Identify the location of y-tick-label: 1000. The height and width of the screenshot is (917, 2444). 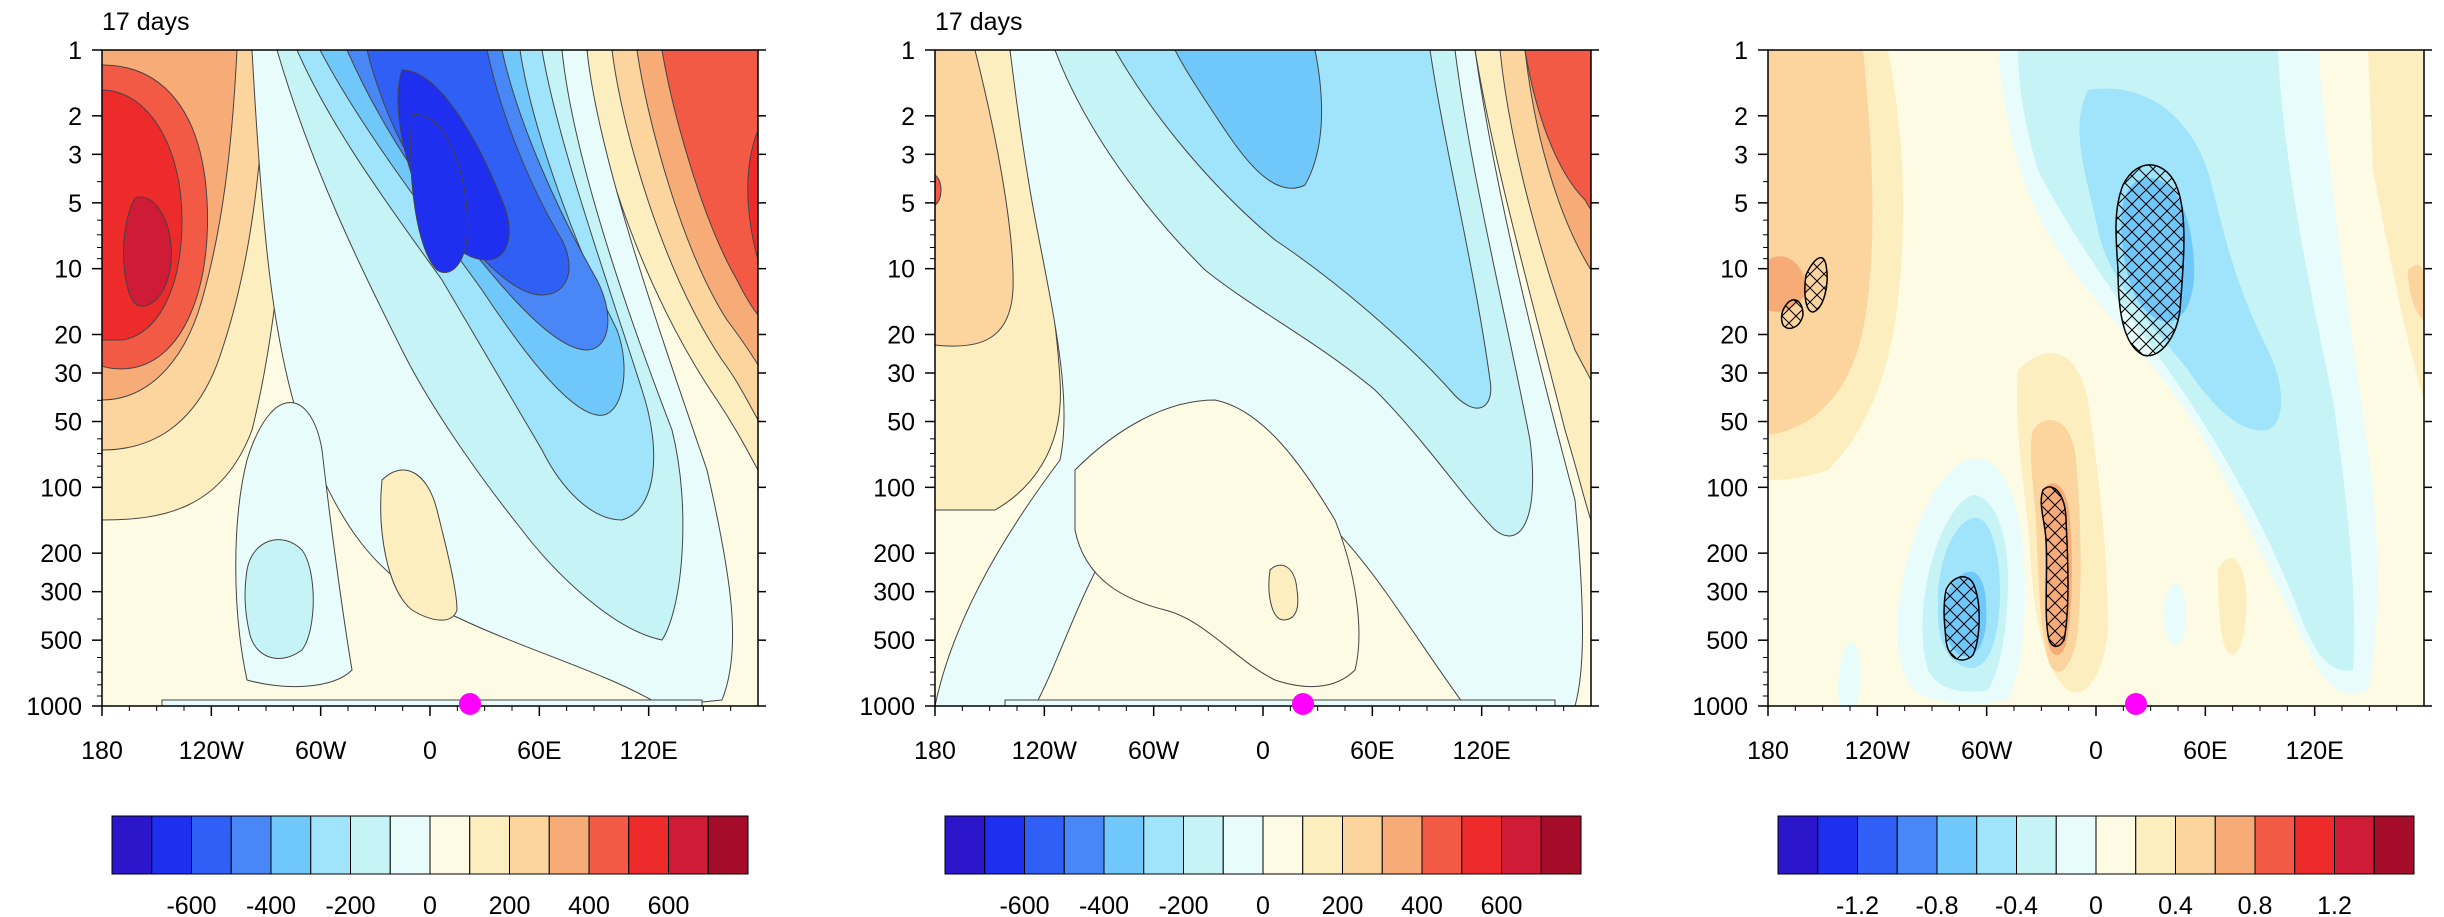
(1720, 707).